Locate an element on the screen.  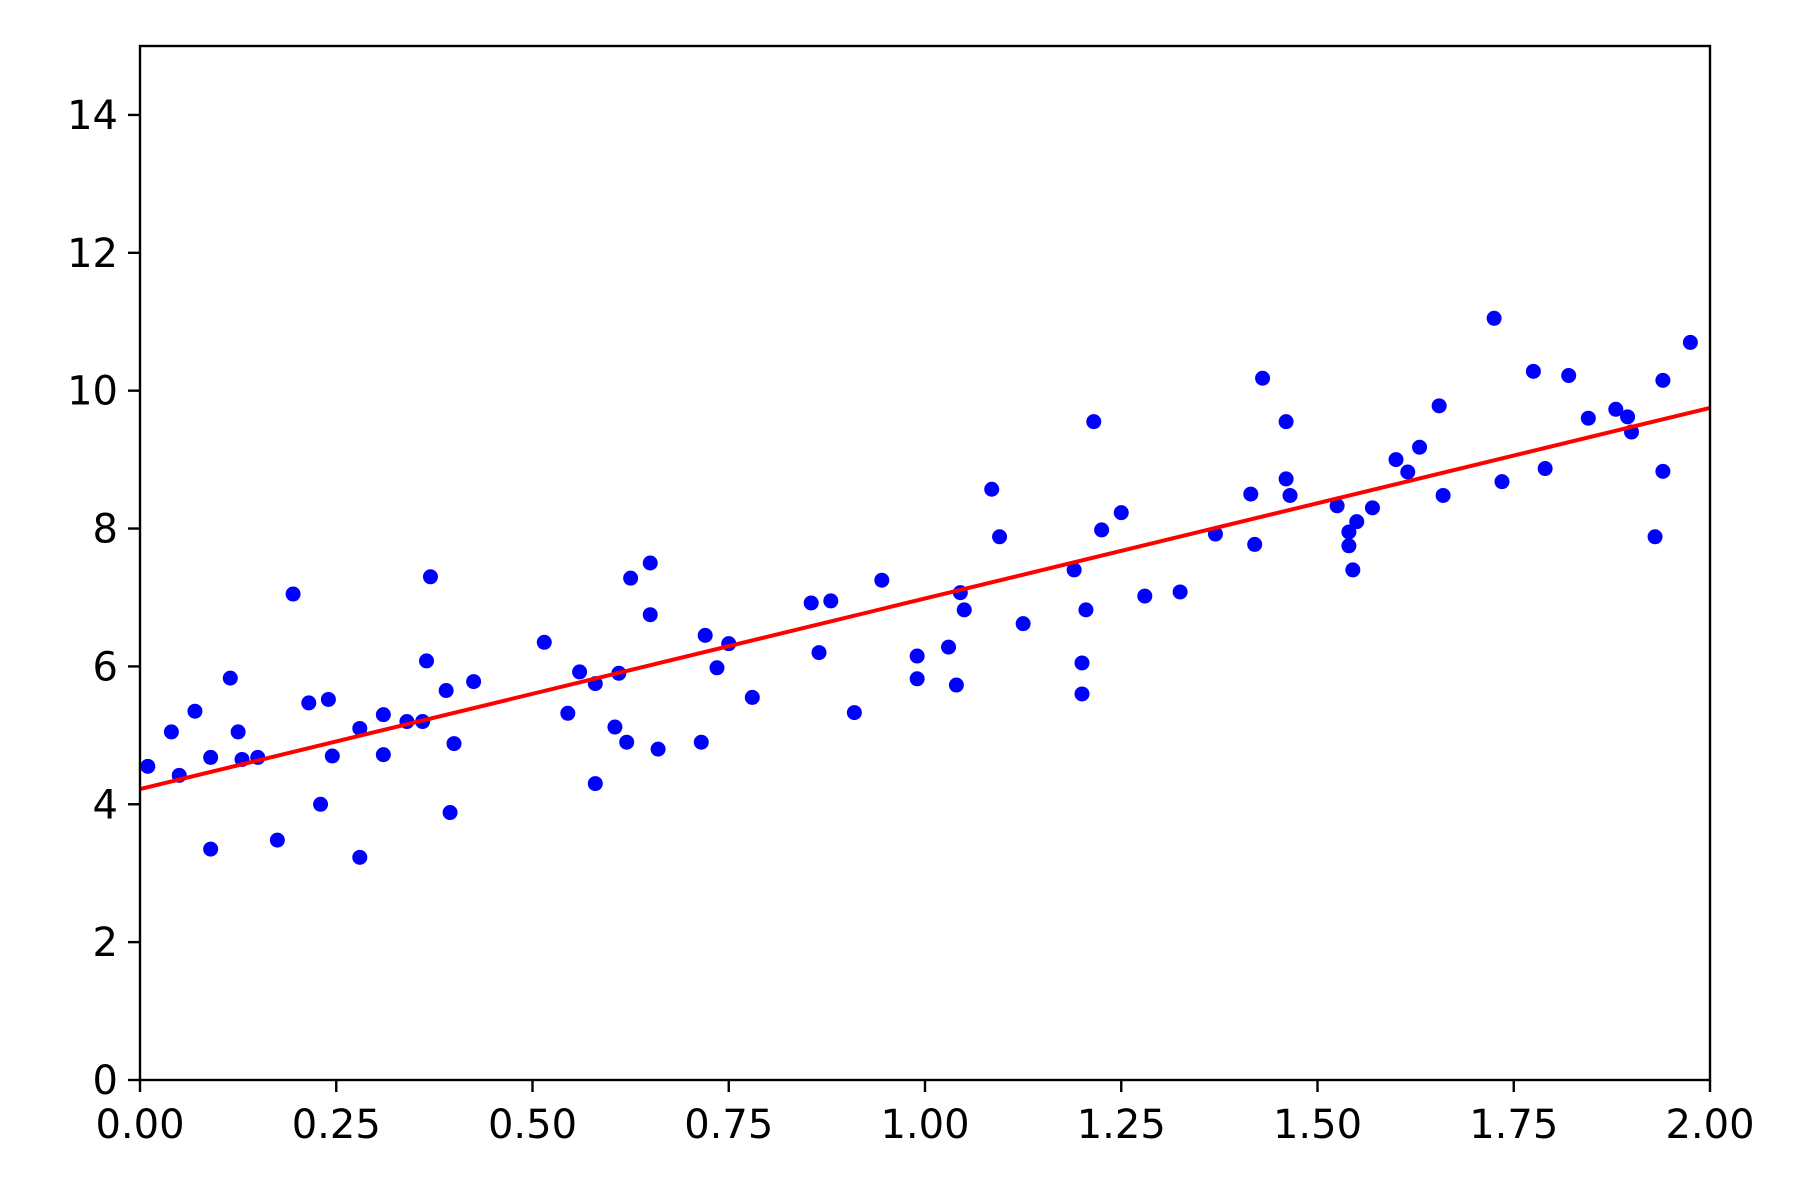
x-tick-label: 0.75 is located at coordinates (728, 1125).